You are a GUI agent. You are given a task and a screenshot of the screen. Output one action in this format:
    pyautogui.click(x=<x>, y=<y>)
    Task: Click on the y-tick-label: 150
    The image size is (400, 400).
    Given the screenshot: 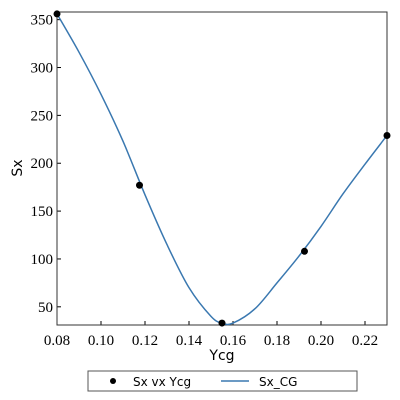 What is the action you would take?
    pyautogui.click(x=42, y=212)
    